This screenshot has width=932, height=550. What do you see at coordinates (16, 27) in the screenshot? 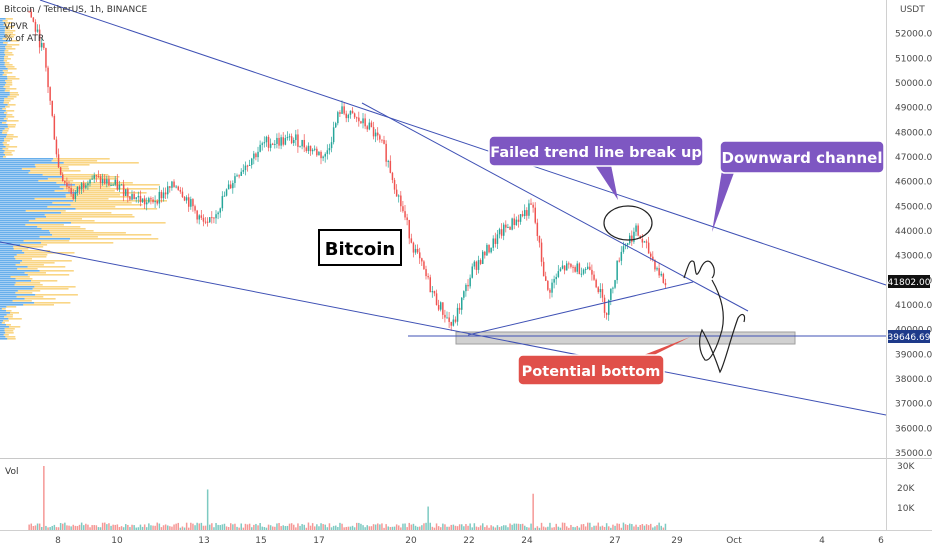
I see `vpvr-label: VPVR` at bounding box center [16, 27].